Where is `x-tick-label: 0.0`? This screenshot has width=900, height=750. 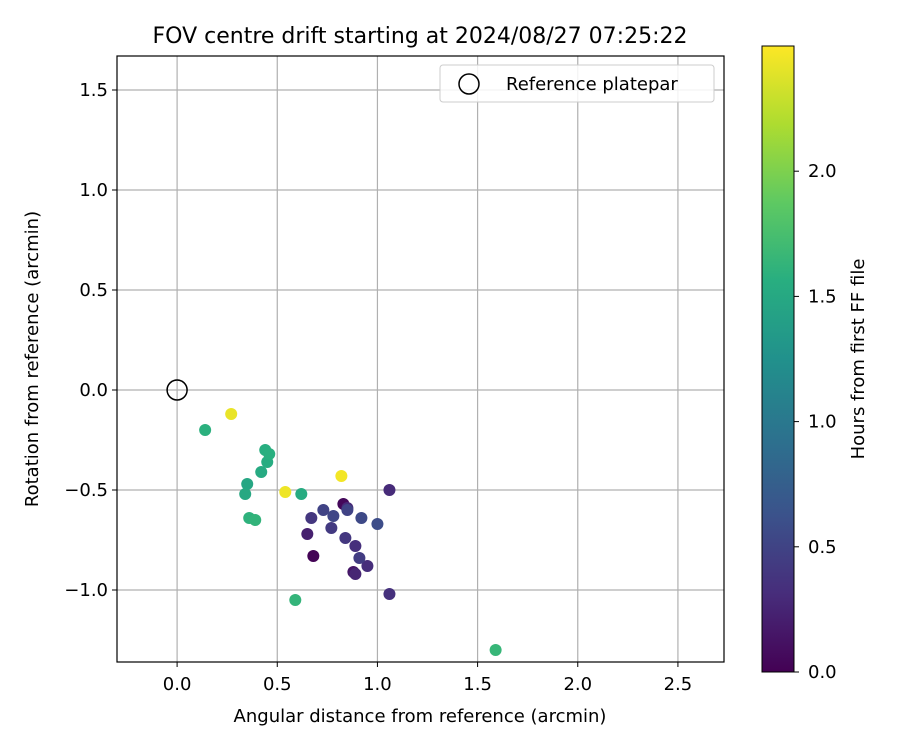
x-tick-label: 0.0 is located at coordinates (177, 684).